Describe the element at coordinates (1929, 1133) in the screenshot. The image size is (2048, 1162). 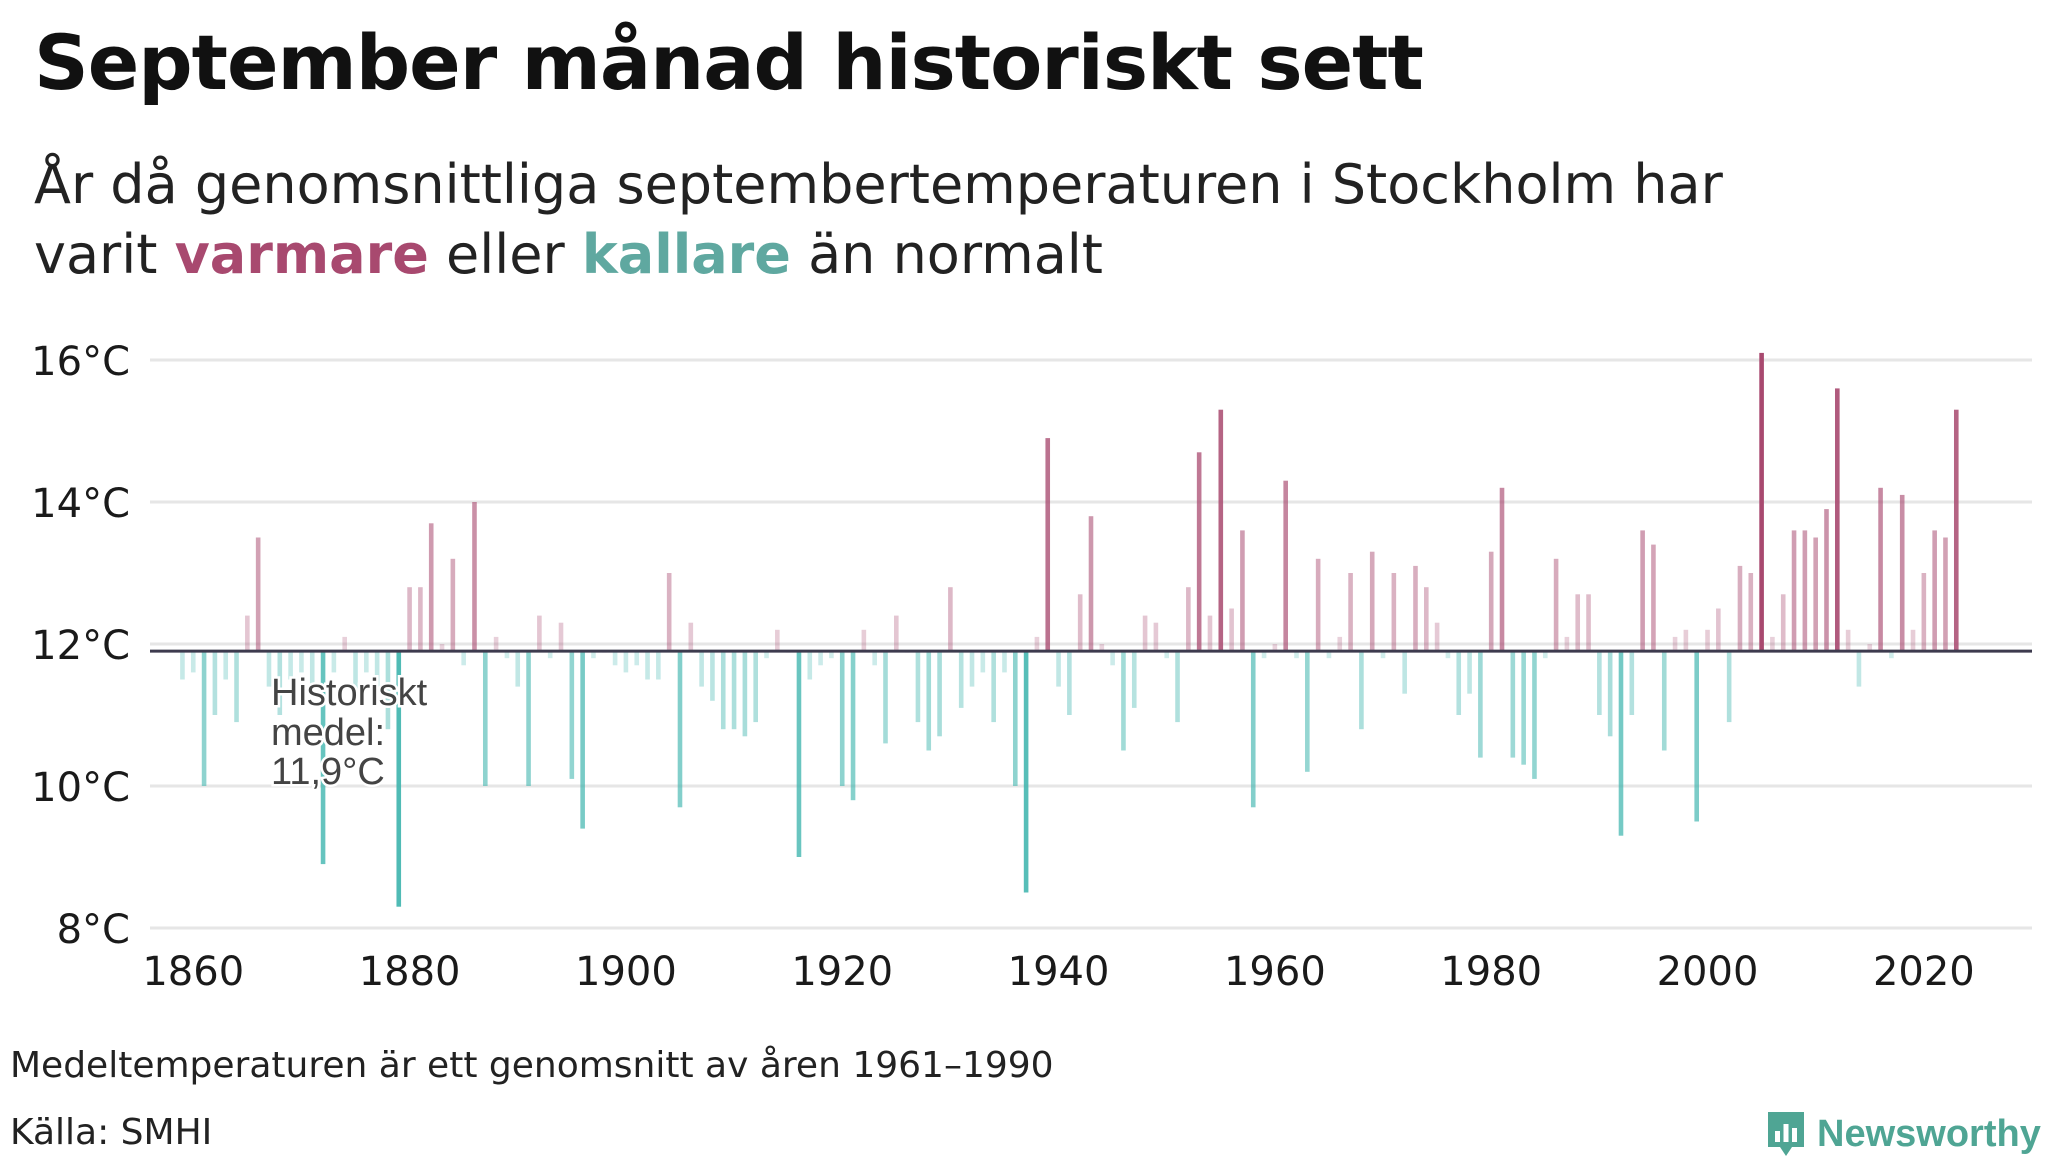
I see `brand-name: Newsworthy` at that location.